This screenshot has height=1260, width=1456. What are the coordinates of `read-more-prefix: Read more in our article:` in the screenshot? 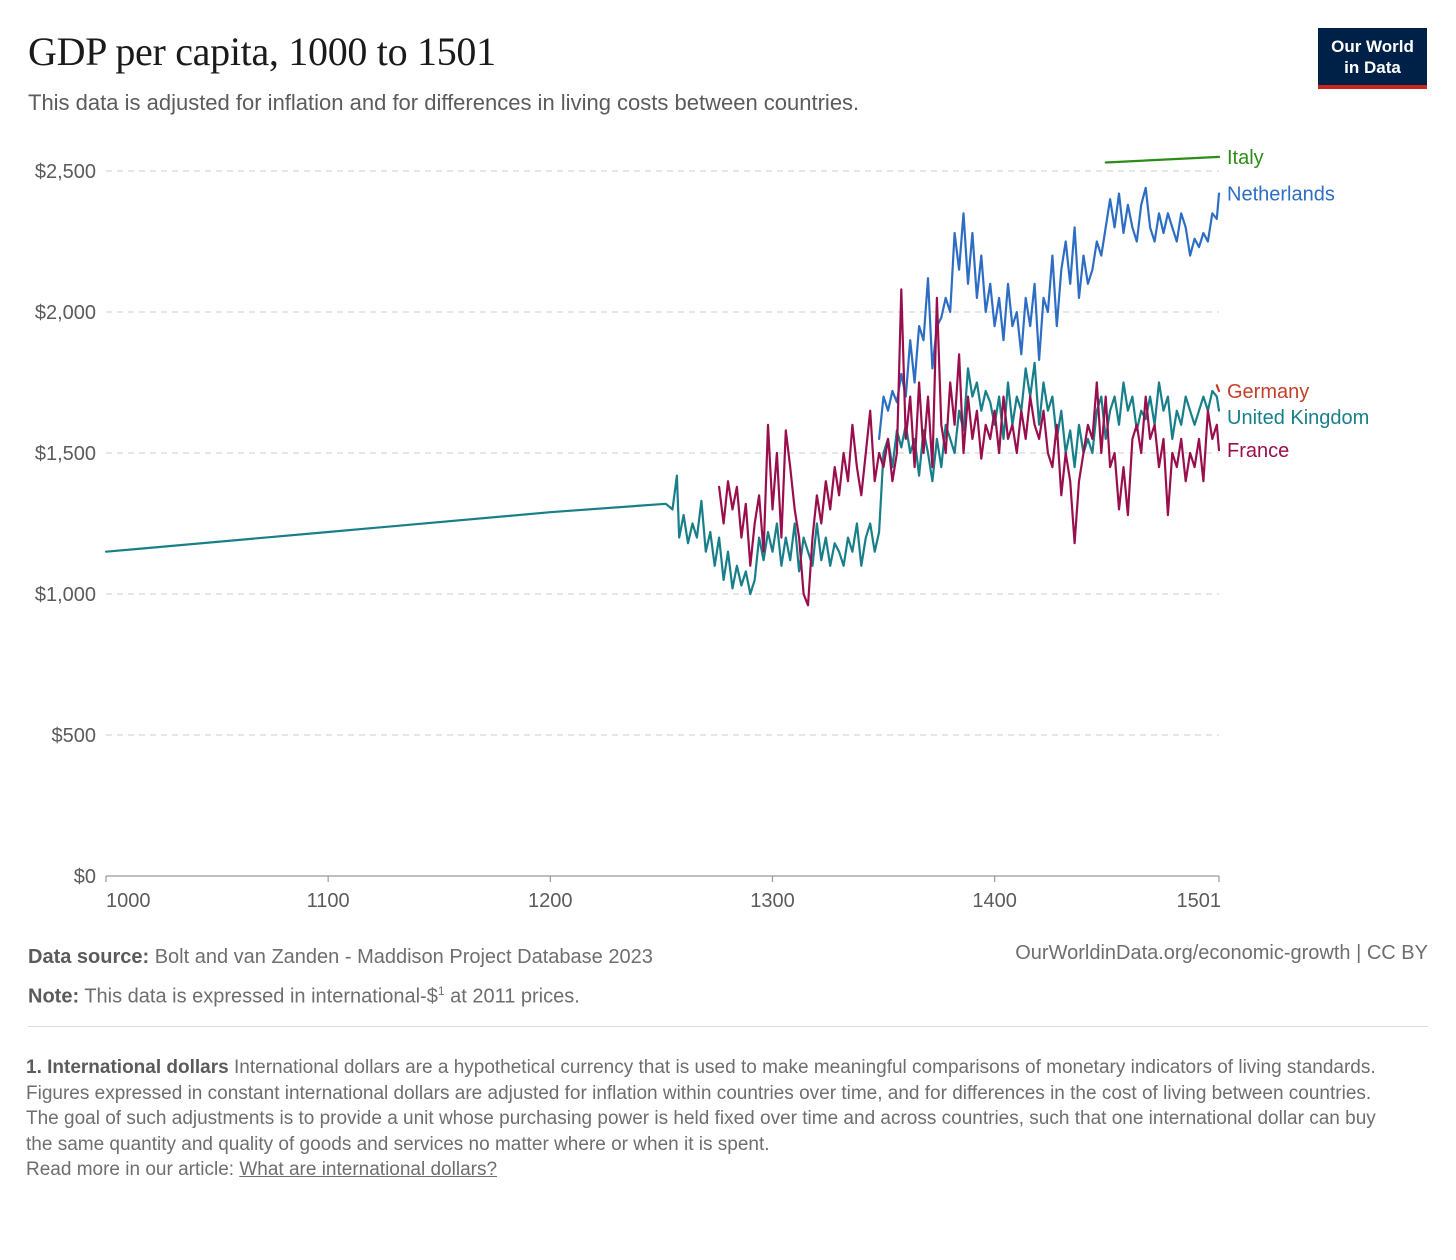 It's located at (133, 1169).